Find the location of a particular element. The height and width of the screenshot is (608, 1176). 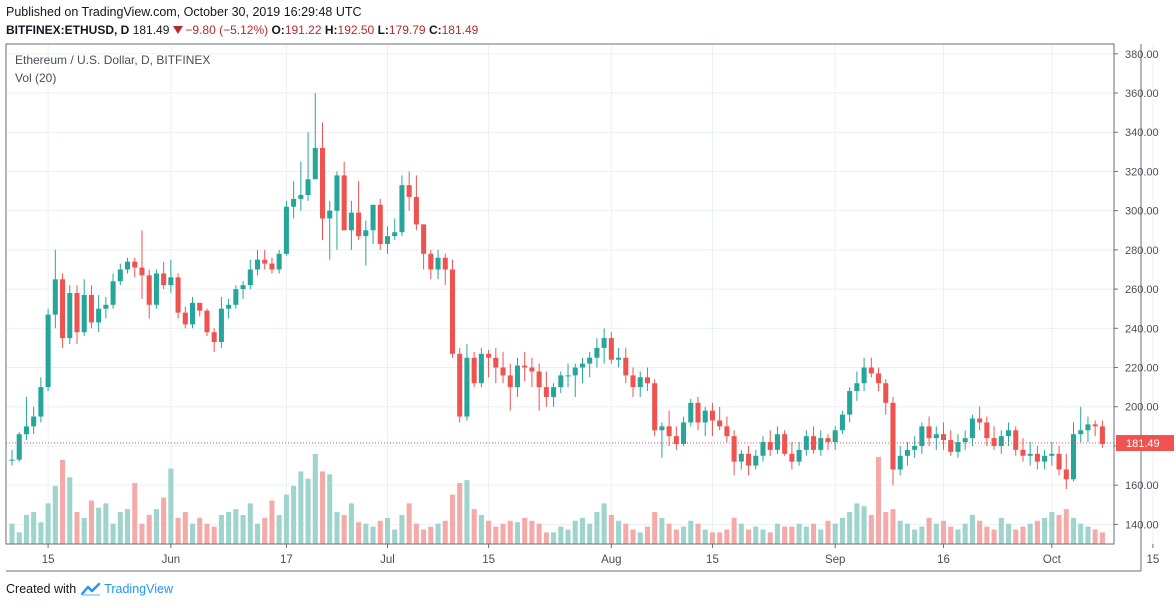

x-tick-label: Oct is located at coordinates (1052, 560).